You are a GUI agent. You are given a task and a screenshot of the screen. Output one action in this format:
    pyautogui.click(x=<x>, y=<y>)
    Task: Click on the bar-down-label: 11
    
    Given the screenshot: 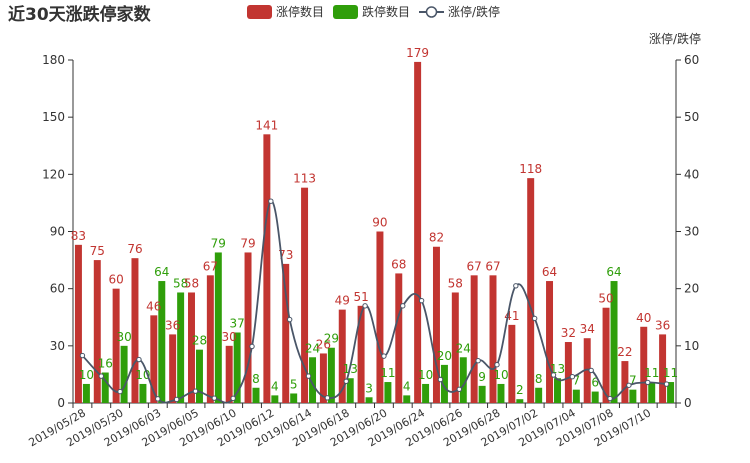 What is the action you would take?
    pyautogui.click(x=651, y=373)
    